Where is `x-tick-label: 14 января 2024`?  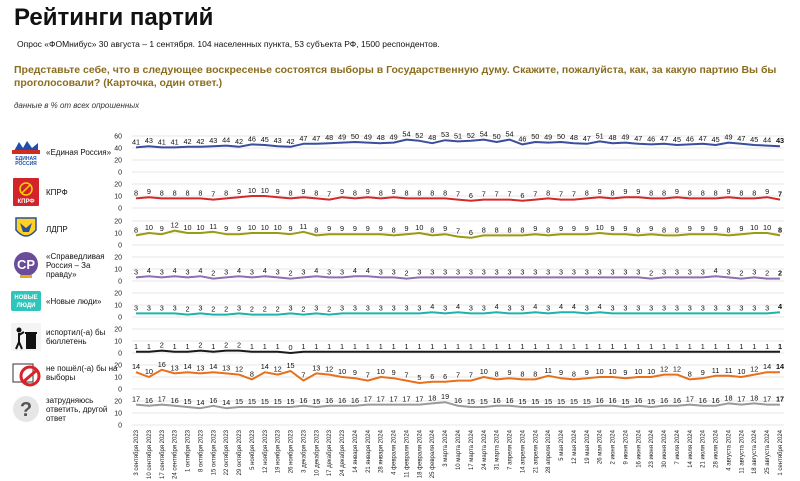
x-tick-label: 14 января 2024 is located at coordinates (356, 451).